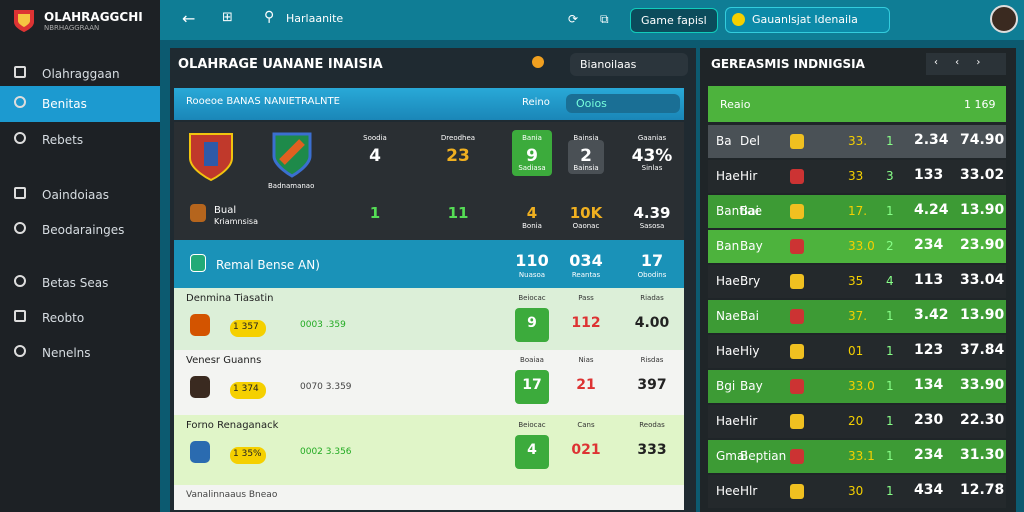 The width and height of the screenshot is (1024, 512). Describe the element at coordinates (982, 490) in the screenshot. I see `cell: 12.78` at that location.